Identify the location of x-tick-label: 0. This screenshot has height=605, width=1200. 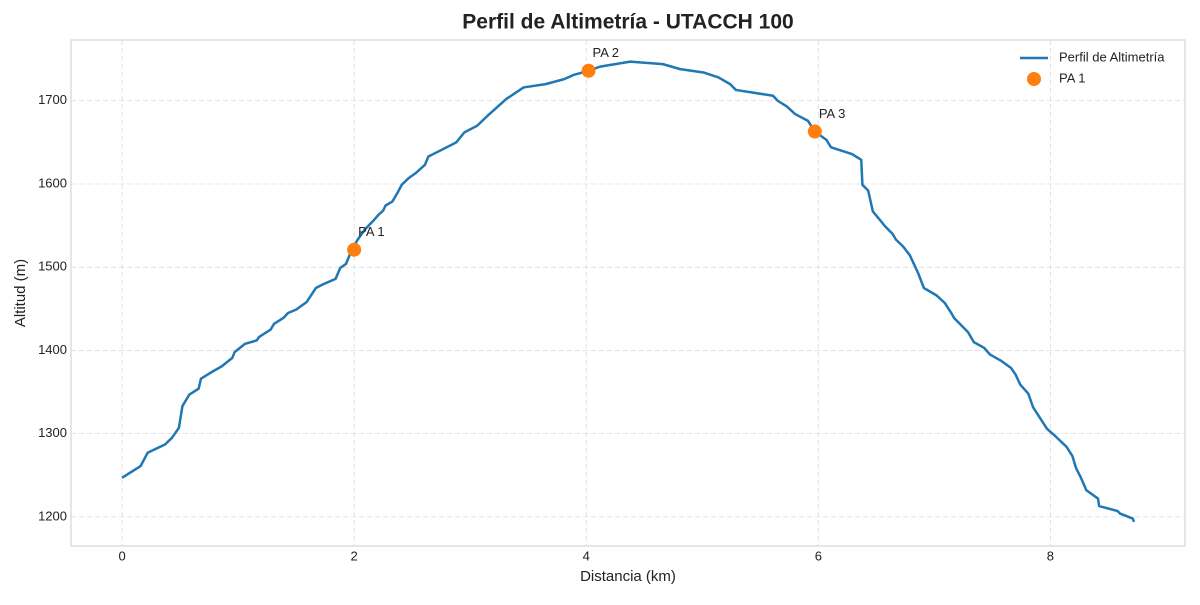
(121, 555).